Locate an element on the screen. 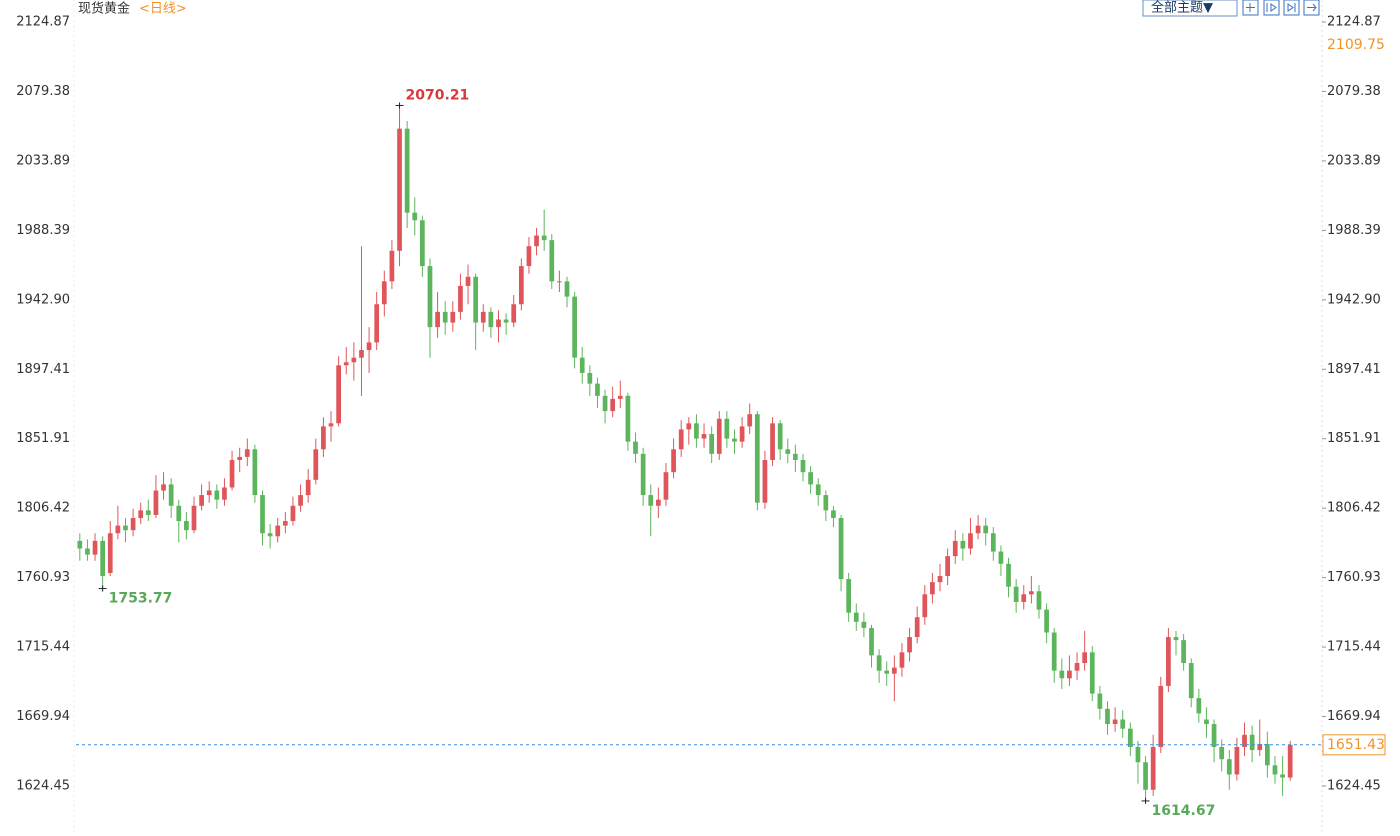 Image resolution: width=1400 pixels, height=836 pixels. y2-tick-label: 1669.94 is located at coordinates (1354, 716).